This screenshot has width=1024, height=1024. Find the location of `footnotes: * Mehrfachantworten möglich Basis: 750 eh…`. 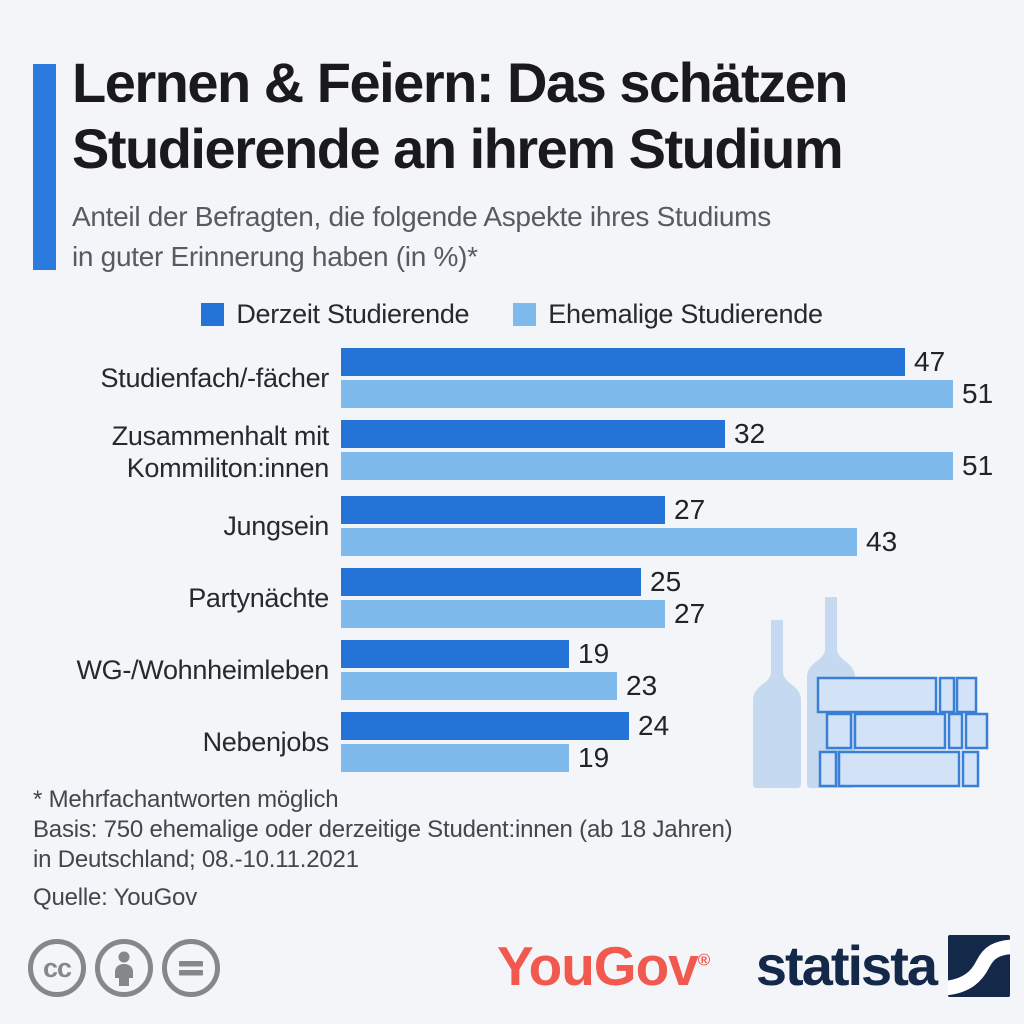

footnotes: * Mehrfachantworten möglich Basis: 750 eh… is located at coordinates (383, 830).